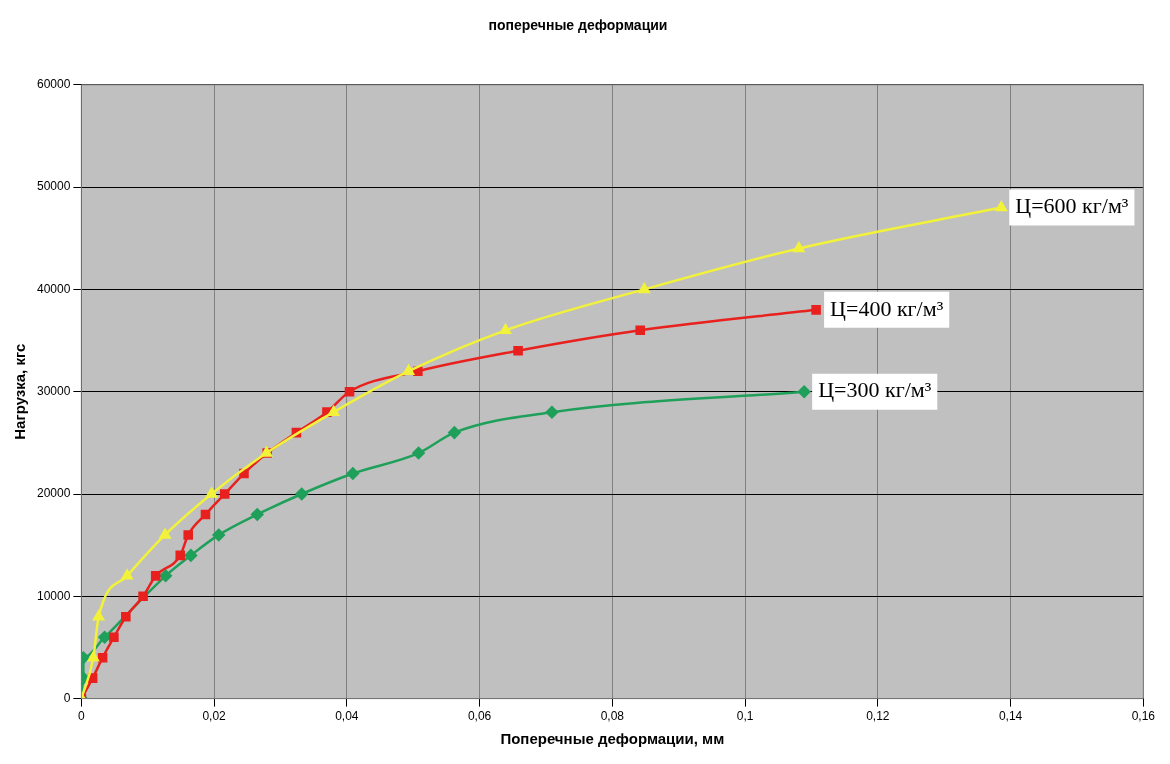 The image size is (1170, 764). I want to click on y-tick-label: 60000, so click(53, 84).